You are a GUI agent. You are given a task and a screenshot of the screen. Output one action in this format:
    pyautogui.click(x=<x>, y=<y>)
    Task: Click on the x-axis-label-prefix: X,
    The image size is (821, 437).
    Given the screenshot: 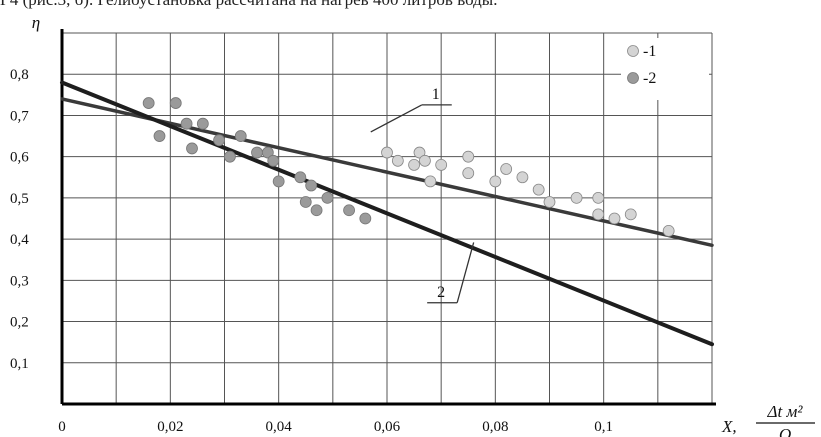 What is the action you would take?
    pyautogui.click(x=729, y=426)
    